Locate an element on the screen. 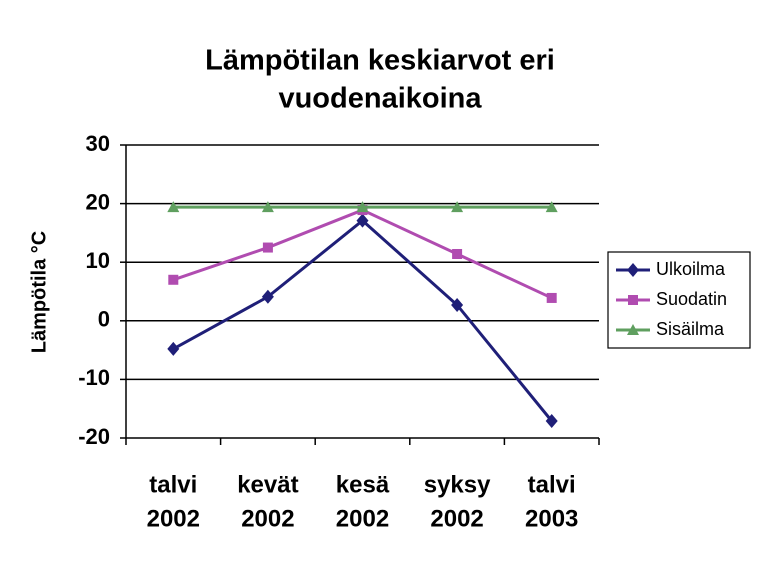 This screenshot has width=768, height=576. y-tick-label: 10 is located at coordinates (98, 260).